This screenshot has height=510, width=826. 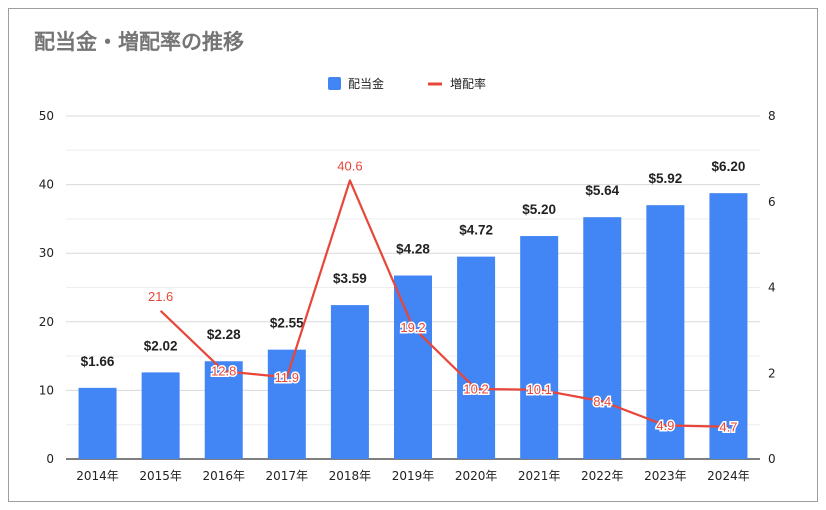 What do you see at coordinates (539, 209) in the screenshot?
I see `bar-data-label: $5.20` at bounding box center [539, 209].